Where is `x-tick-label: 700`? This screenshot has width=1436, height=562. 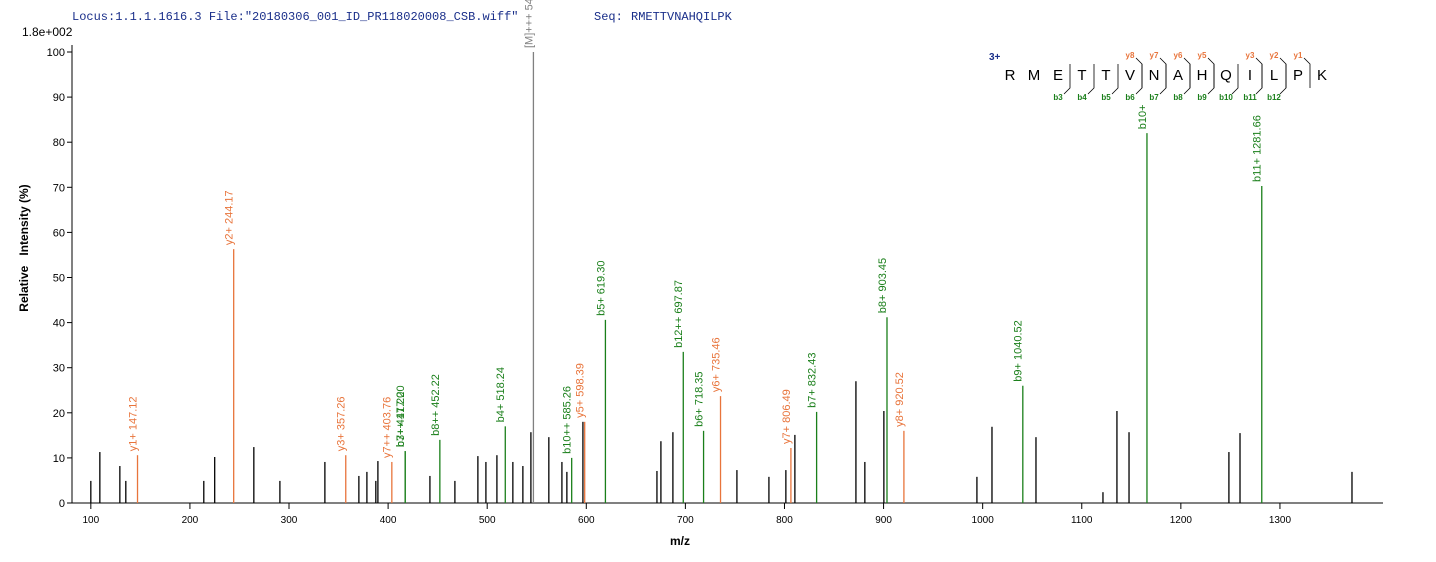 x-tick-label: 700 is located at coordinates (685, 520).